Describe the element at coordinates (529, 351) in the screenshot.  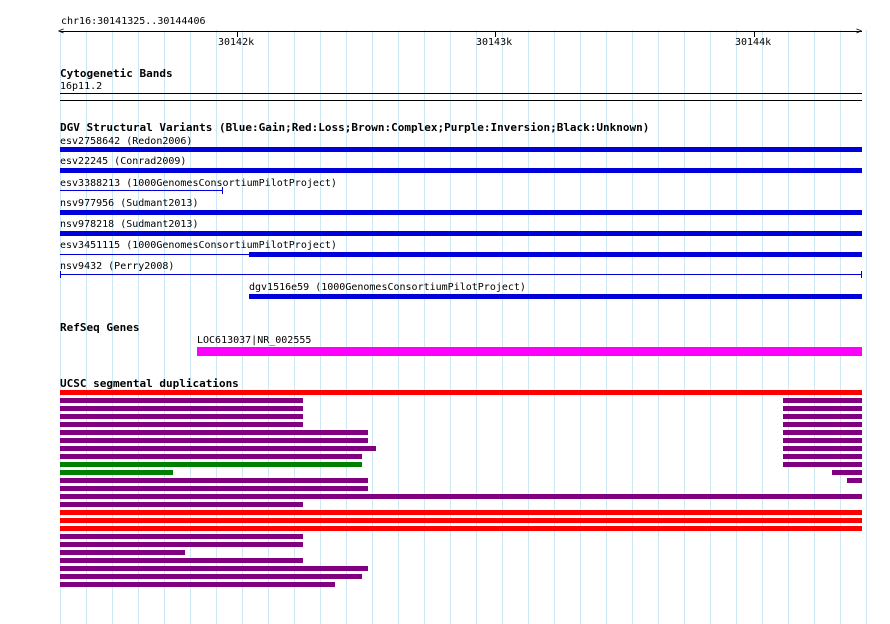
I see `gene-feature-bar` at that location.